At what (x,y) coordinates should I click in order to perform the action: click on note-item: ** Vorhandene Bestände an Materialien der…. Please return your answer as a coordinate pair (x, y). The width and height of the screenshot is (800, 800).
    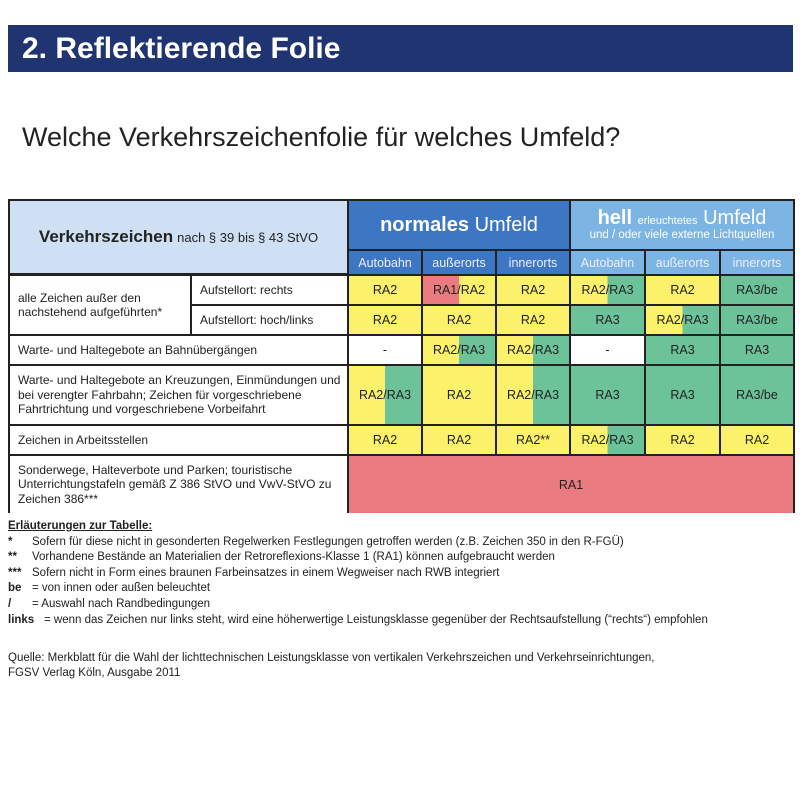
    Looking at the image, I should click on (358, 558).